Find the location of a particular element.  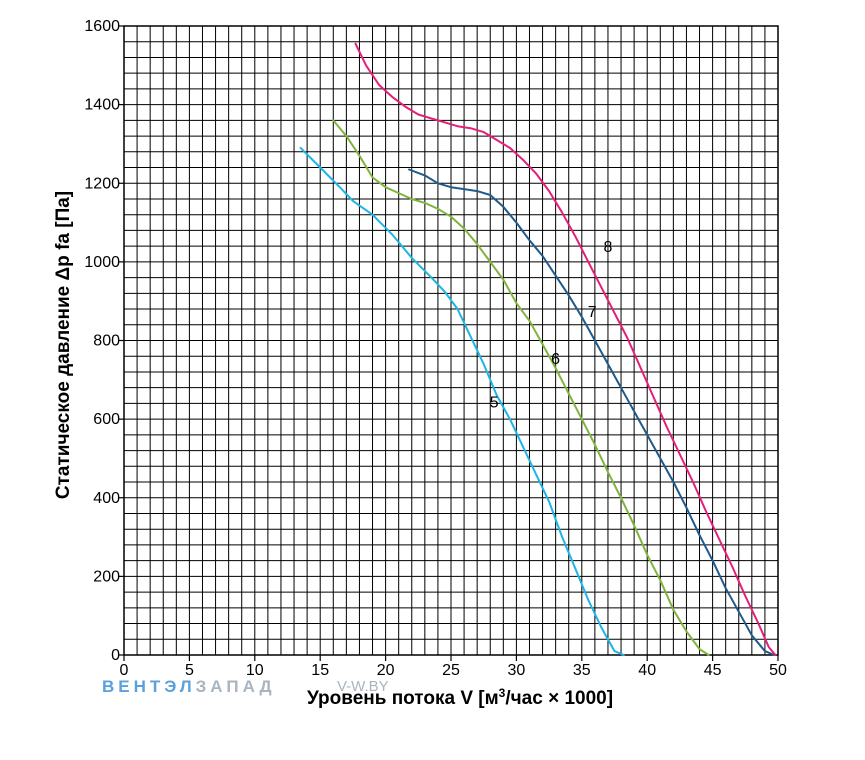

x-axis-label-sup: 3 is located at coordinates (502, 693).